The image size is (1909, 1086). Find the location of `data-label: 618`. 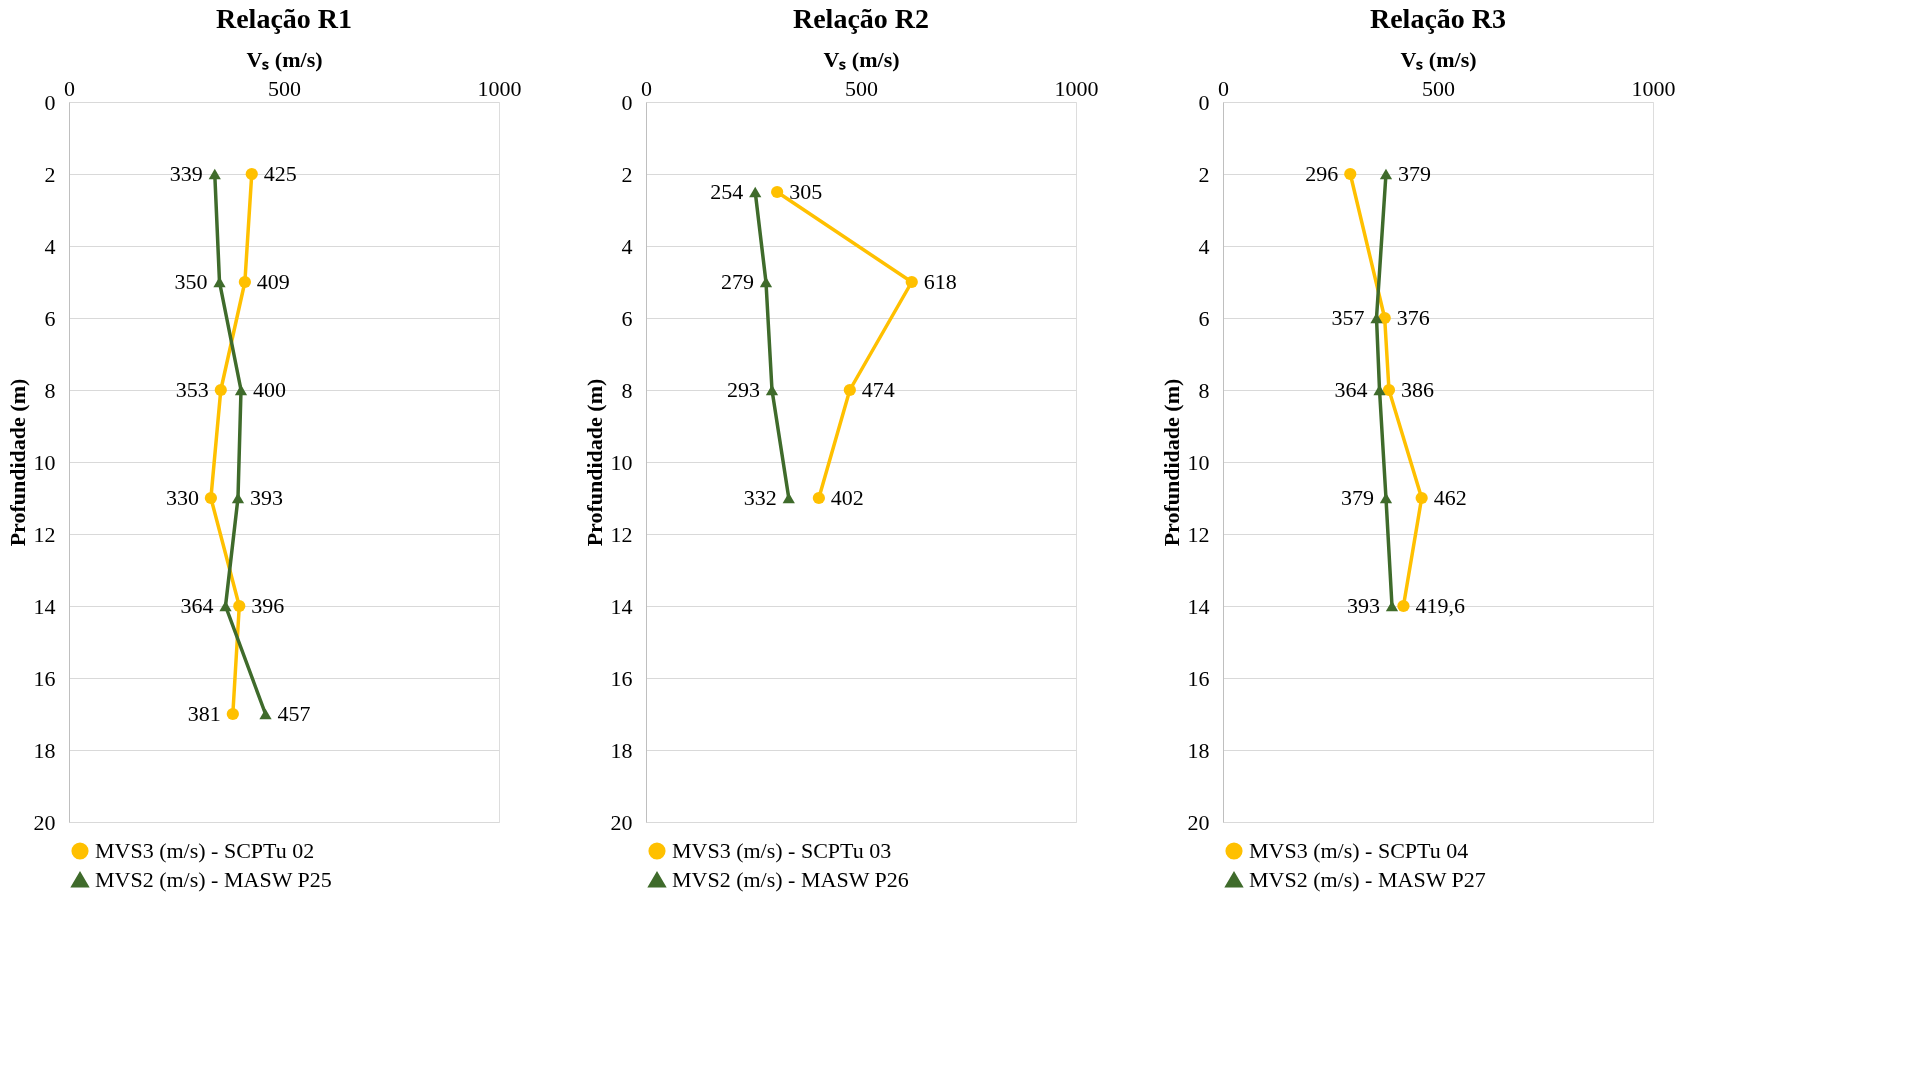

data-label: 618 is located at coordinates (940, 281).